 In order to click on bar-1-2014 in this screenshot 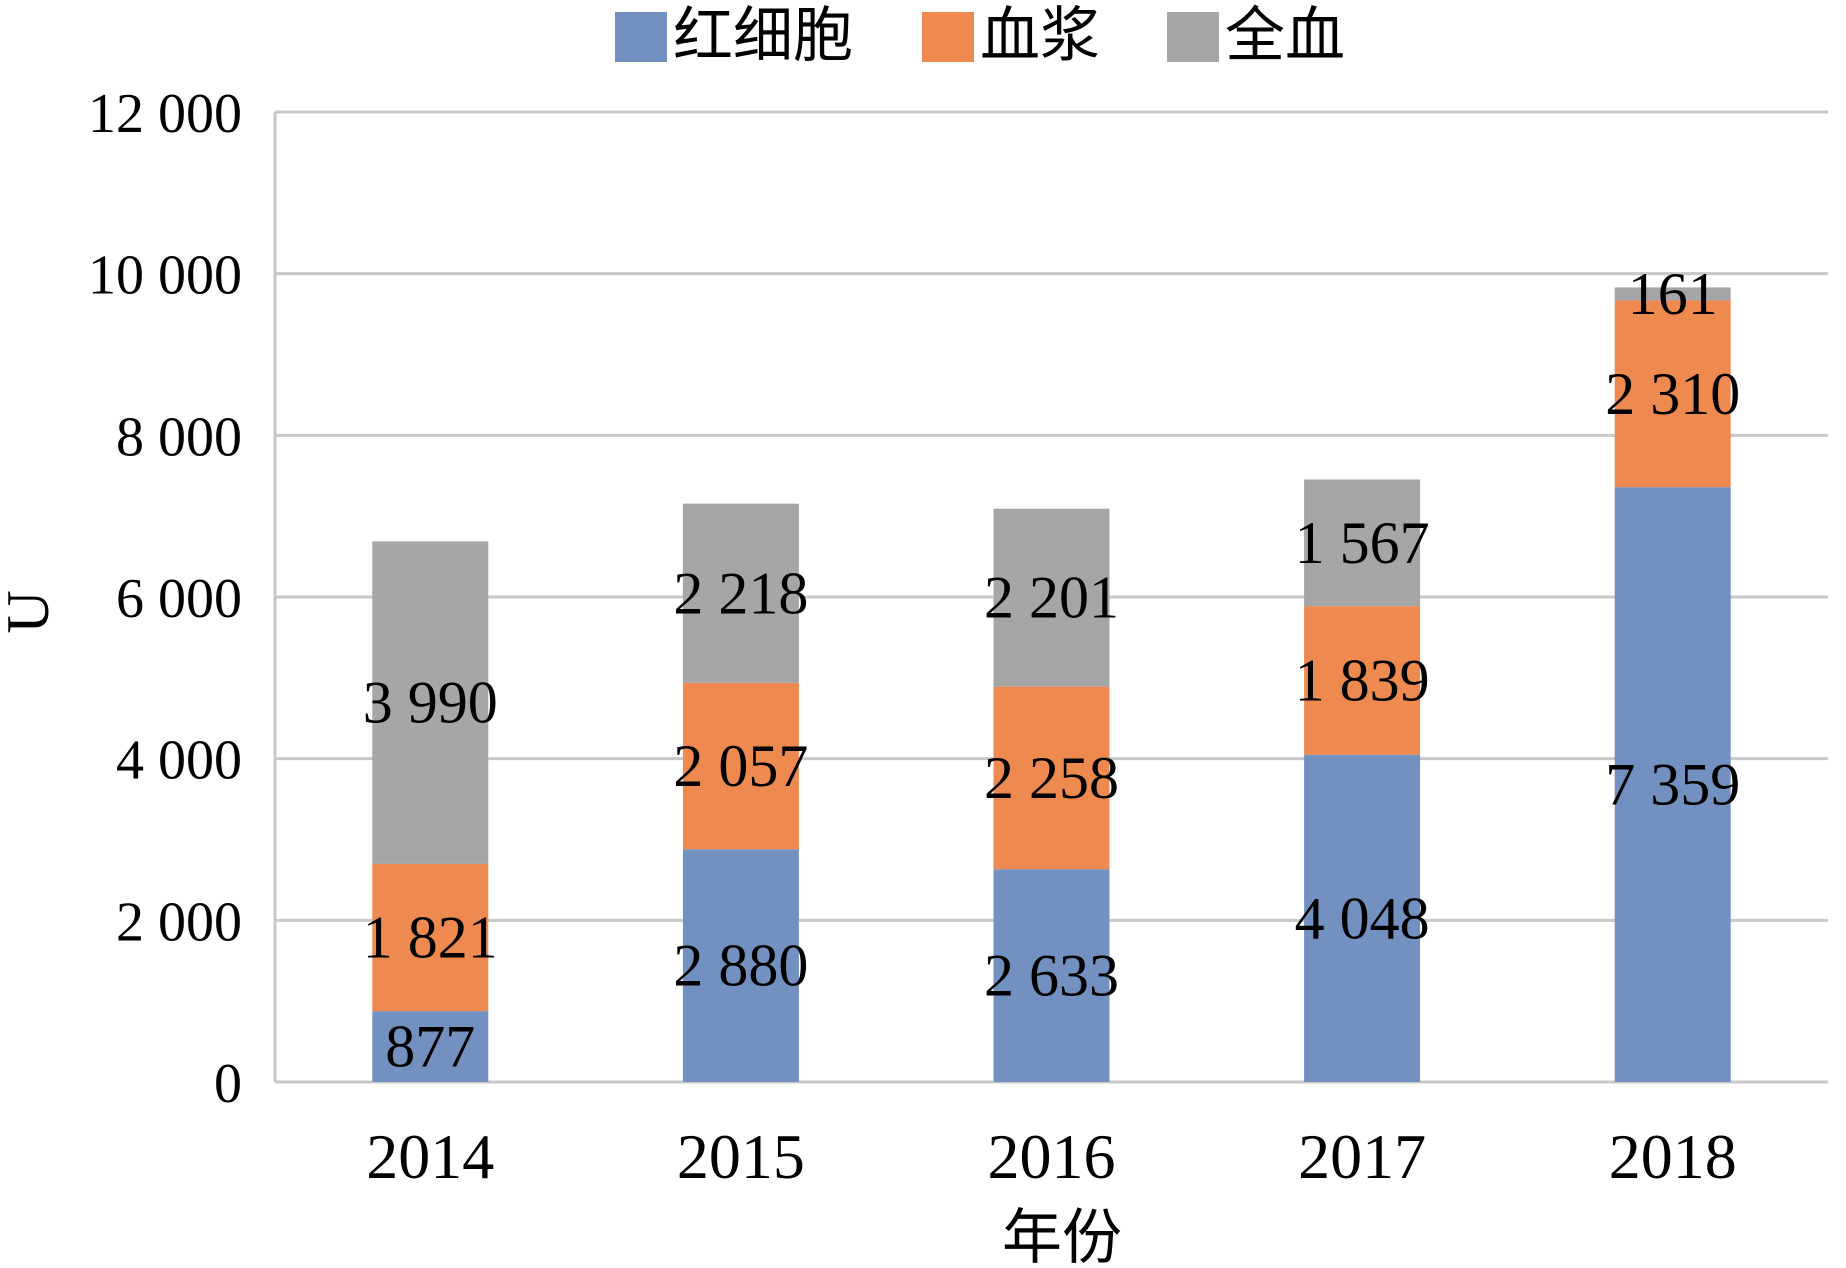, I will do `click(430, 937)`.